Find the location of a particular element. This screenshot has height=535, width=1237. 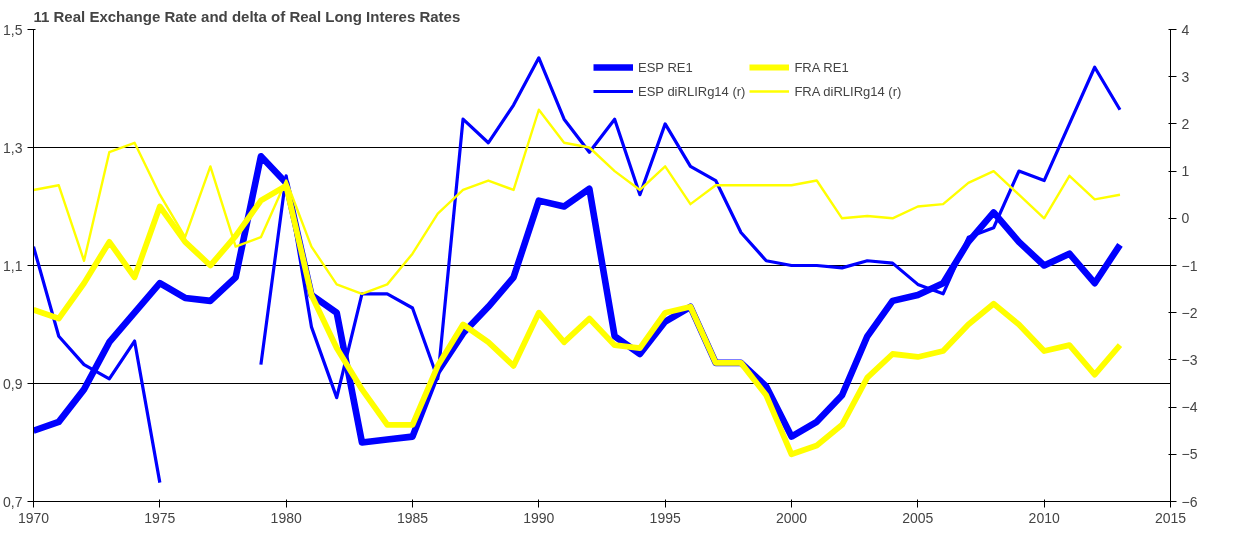

x-tick-label: 2015 is located at coordinates (1170, 517).